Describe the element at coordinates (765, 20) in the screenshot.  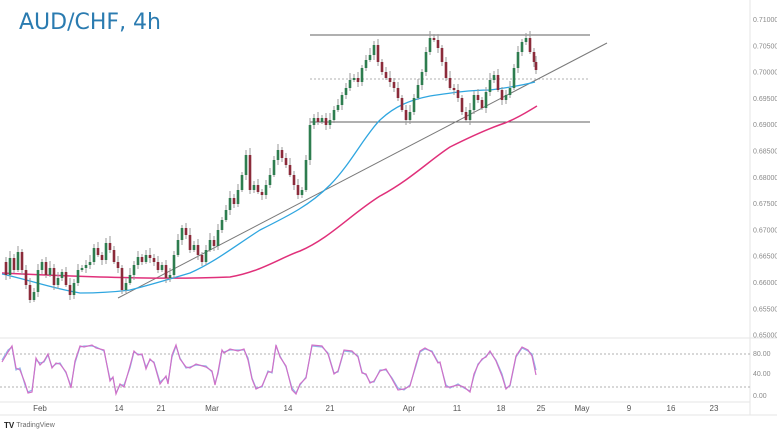
I see `price-axis-label: 0.71000` at that location.